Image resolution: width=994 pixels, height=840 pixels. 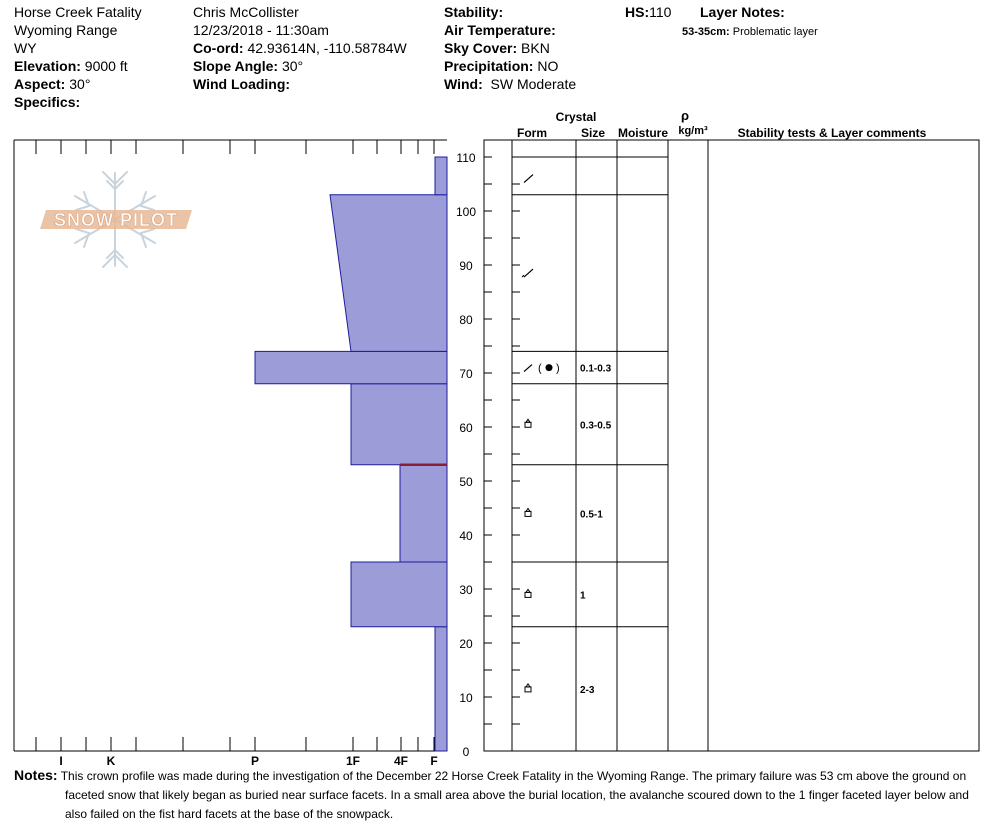 I want to click on wind-loading-label: Wind Loading:, so click(x=242, y=84).